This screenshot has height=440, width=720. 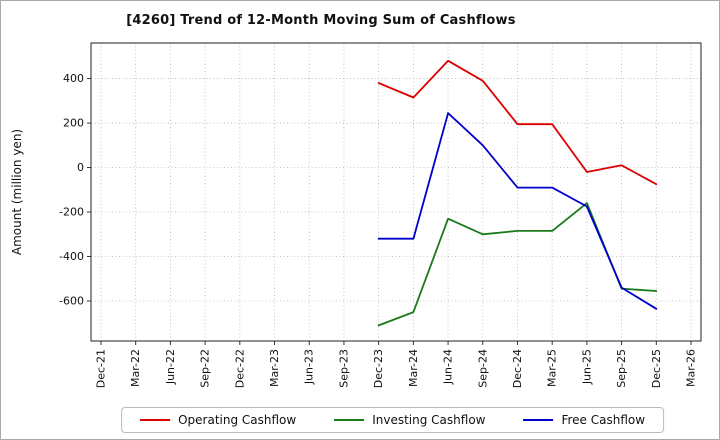 I want to click on legend-item-operating-cashflow: Operating Cashflow, so click(x=218, y=420).